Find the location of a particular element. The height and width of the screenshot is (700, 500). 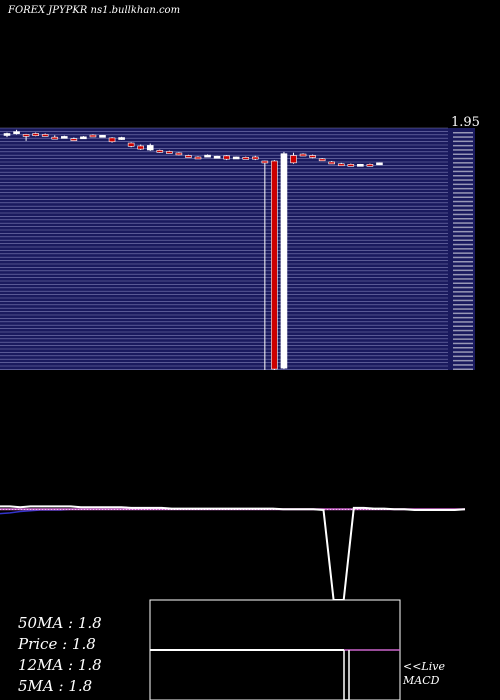

macd-histogram-spike is located at coordinates (346, 675).